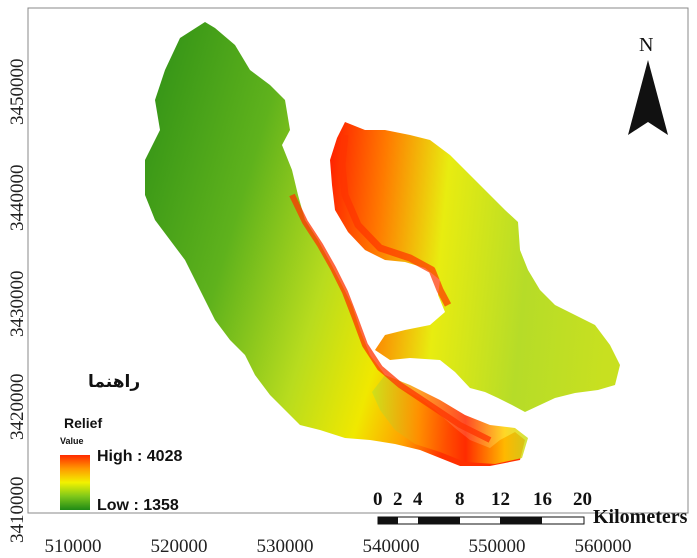 The height and width of the screenshot is (558, 697). I want to click on scale-label: 16, so click(542, 499).